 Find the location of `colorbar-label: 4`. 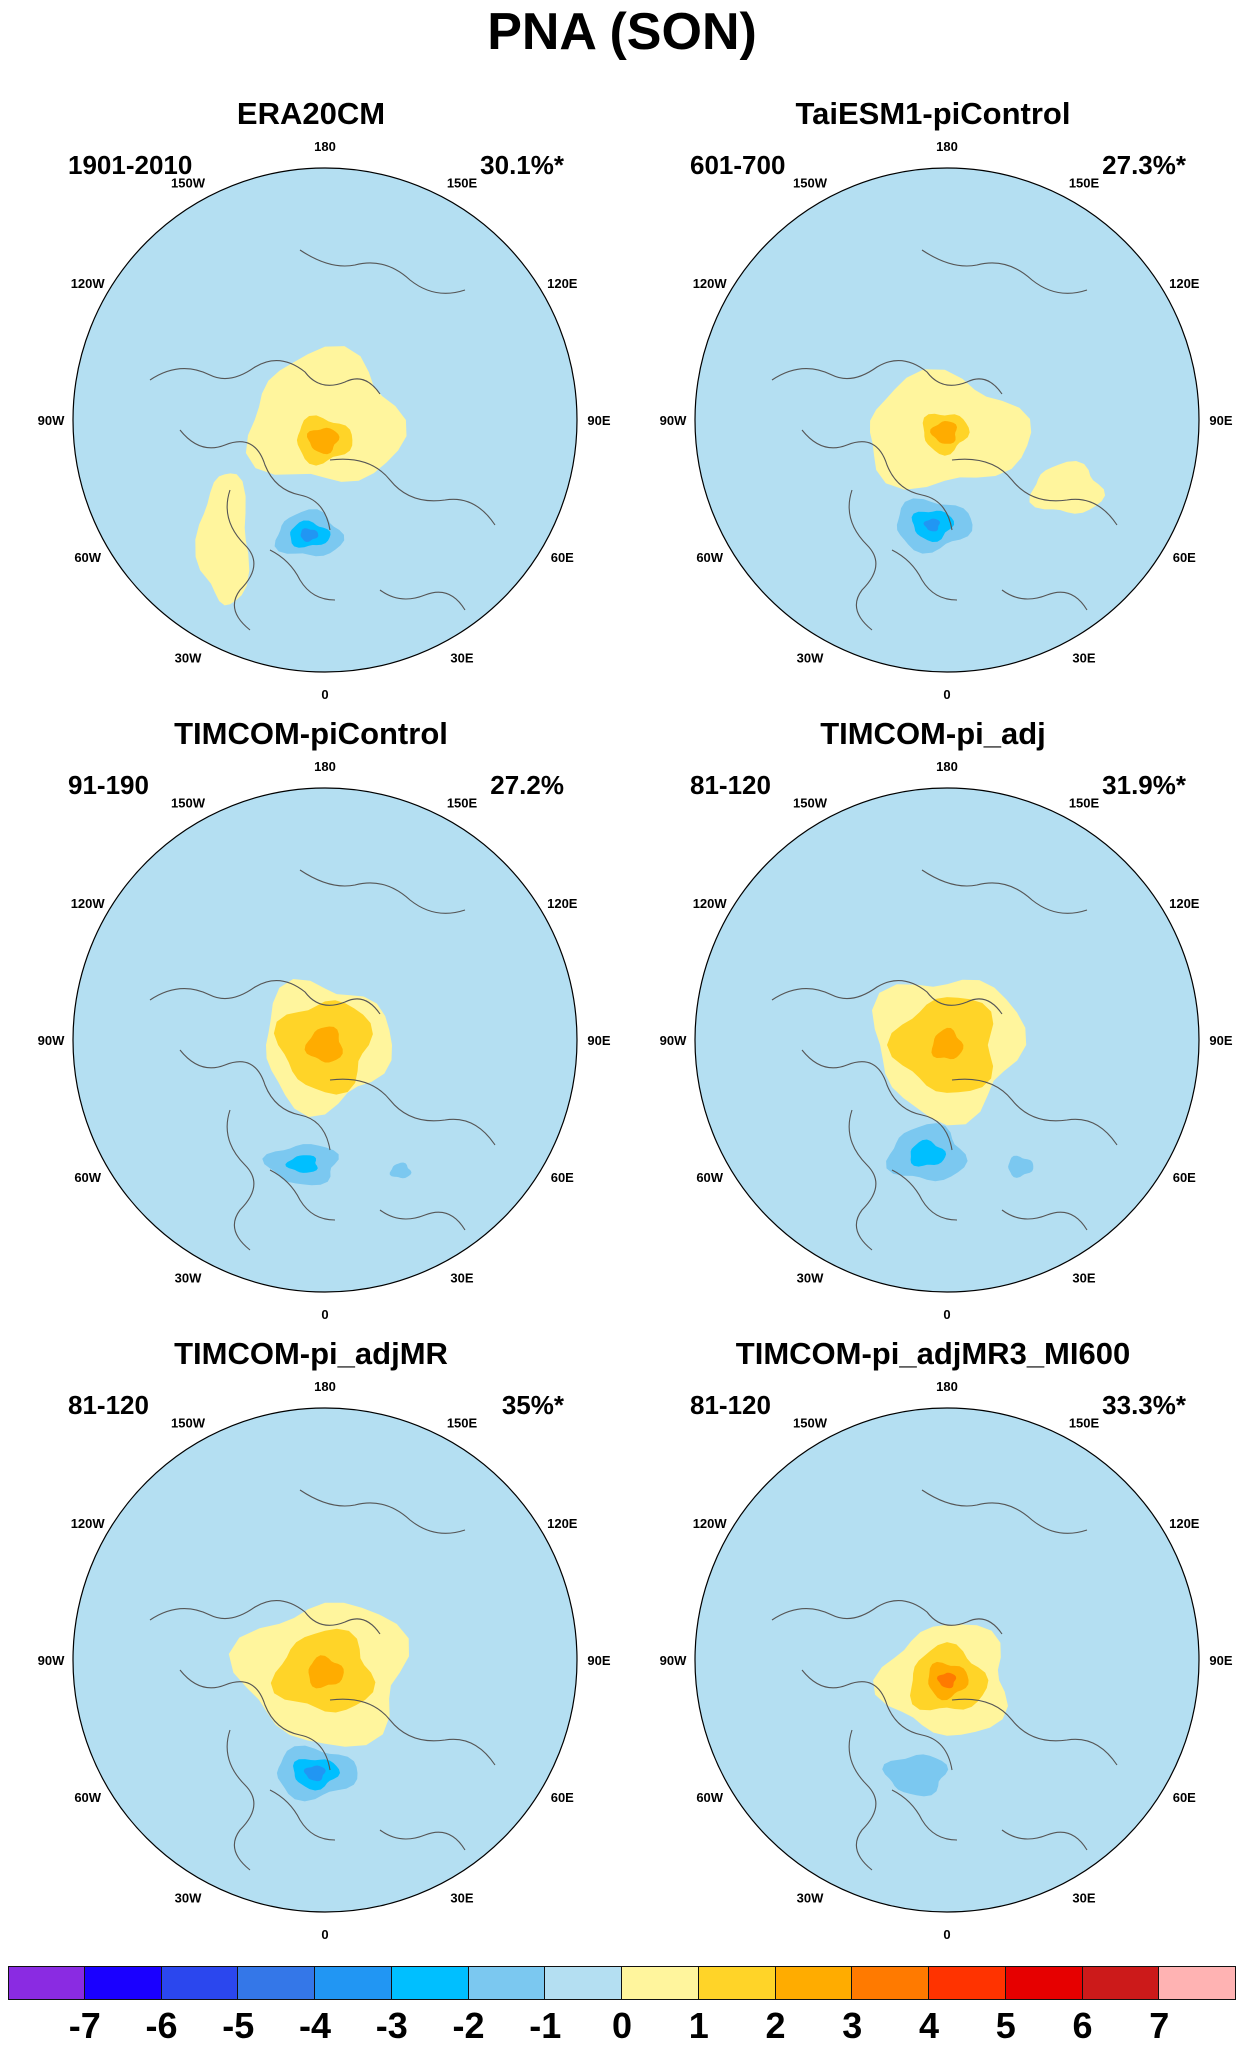

colorbar-label: 4 is located at coordinates (929, 2025).